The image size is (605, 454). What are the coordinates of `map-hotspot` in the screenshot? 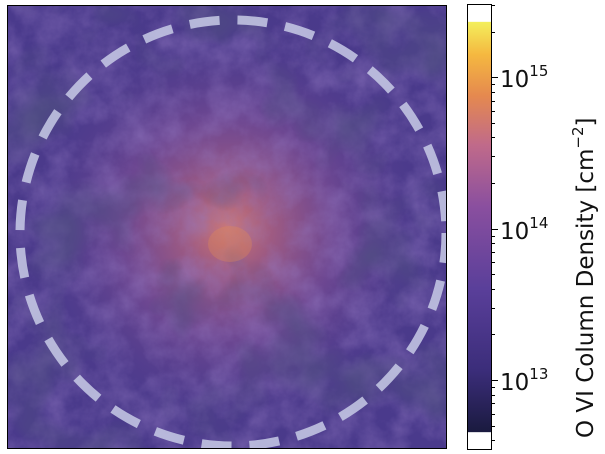 It's located at (230, 244).